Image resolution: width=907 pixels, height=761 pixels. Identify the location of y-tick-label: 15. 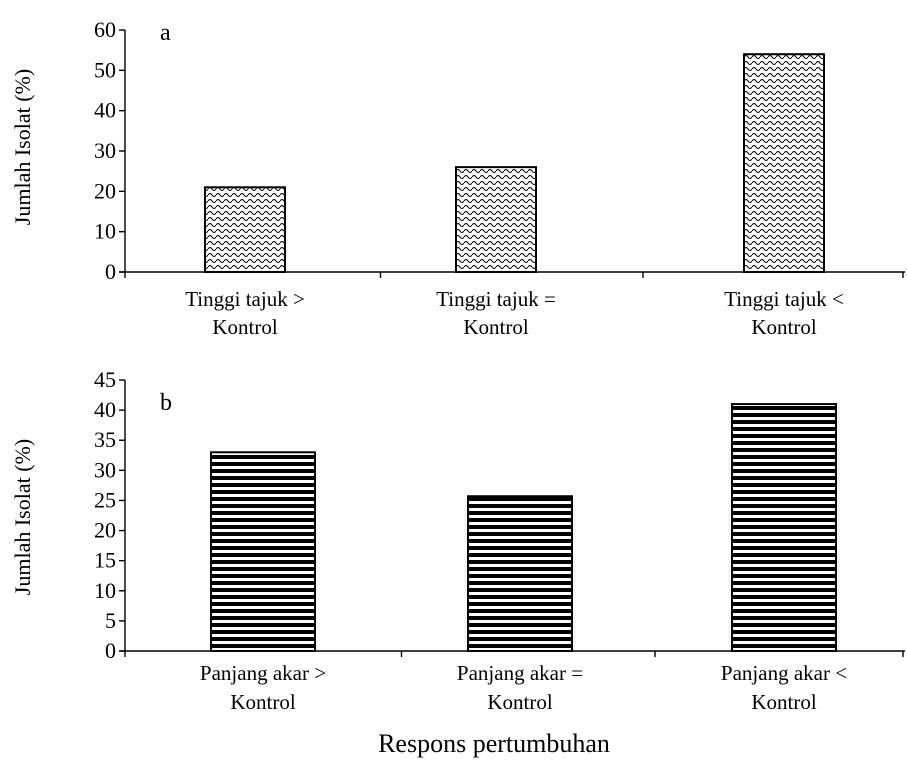
(105, 560).